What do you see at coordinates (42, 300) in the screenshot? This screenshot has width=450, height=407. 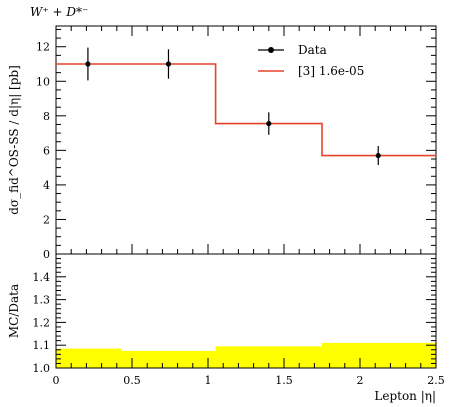 I see `ratio-y-tick-label: 1.3` at bounding box center [42, 300].